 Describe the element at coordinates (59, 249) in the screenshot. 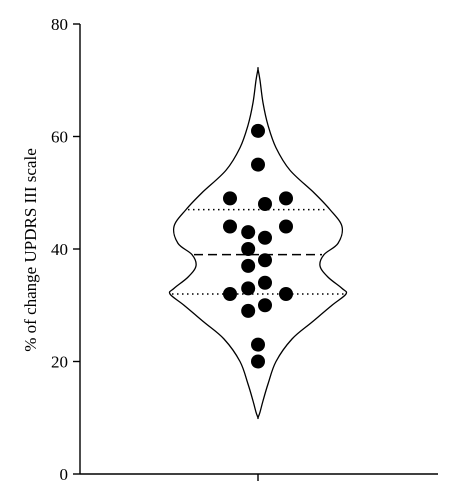

I see `y-tick-label: 40` at that location.